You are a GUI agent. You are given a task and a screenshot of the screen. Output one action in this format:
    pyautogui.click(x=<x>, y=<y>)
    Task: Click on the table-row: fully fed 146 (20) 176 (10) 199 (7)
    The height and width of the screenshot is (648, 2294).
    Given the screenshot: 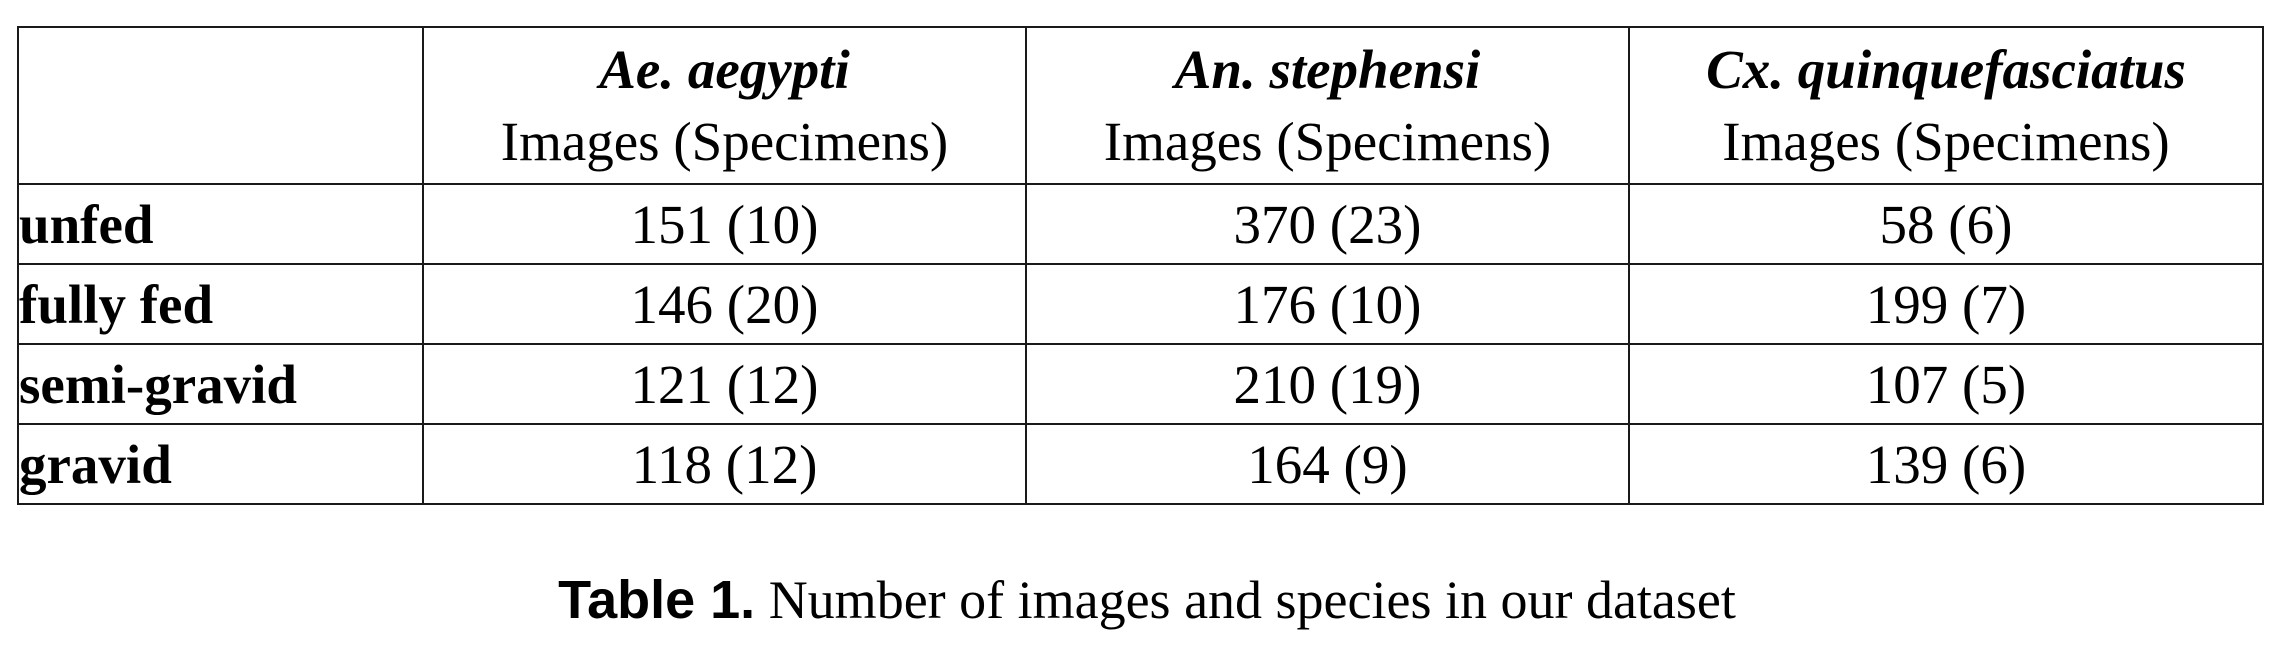 What is the action you would take?
    pyautogui.click(x=1140, y=304)
    